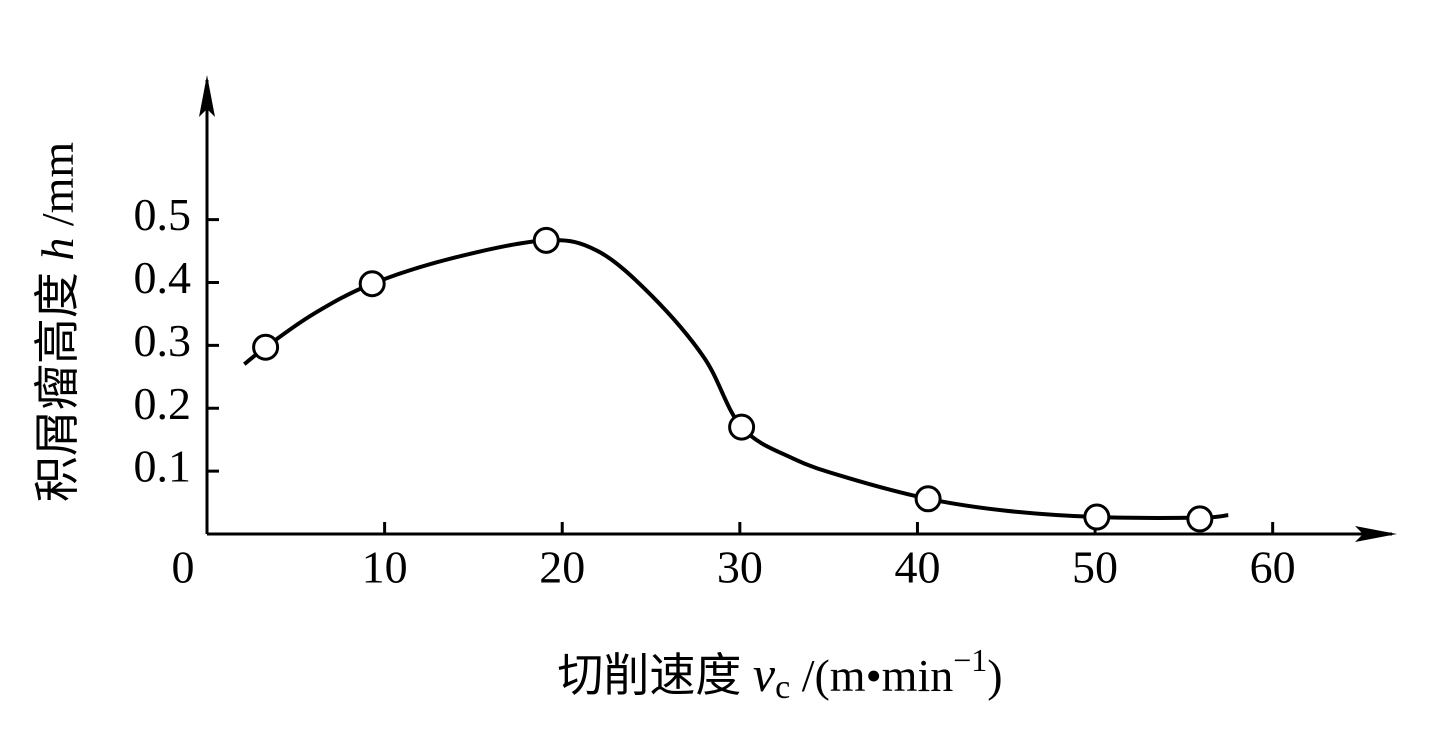  I want to click on y-label-text: 积屑瘤高度, so click(57, 387).